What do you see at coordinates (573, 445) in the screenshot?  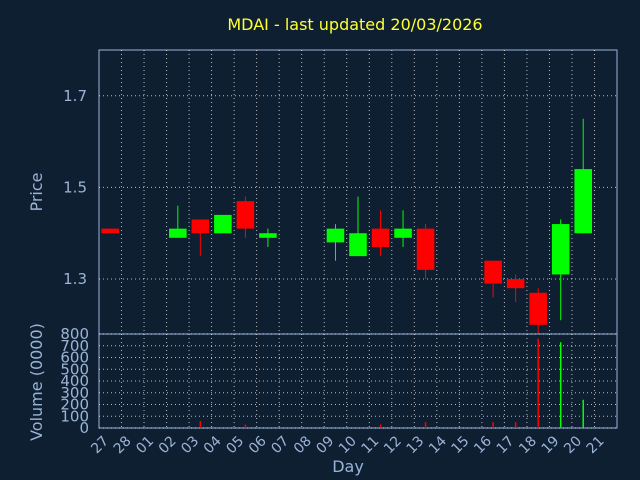 I see `x-tick-label: 20` at bounding box center [573, 445].